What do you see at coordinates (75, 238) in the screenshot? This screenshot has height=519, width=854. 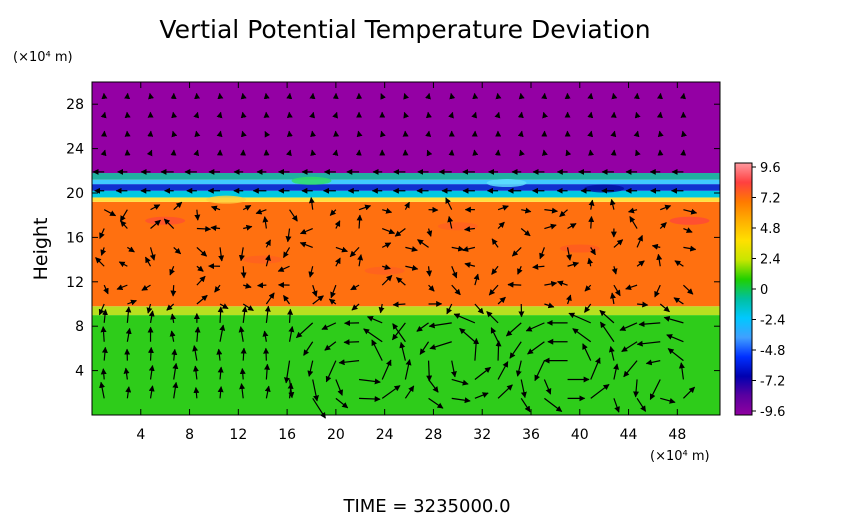 I see `y-tick-label: 16` at bounding box center [75, 238].